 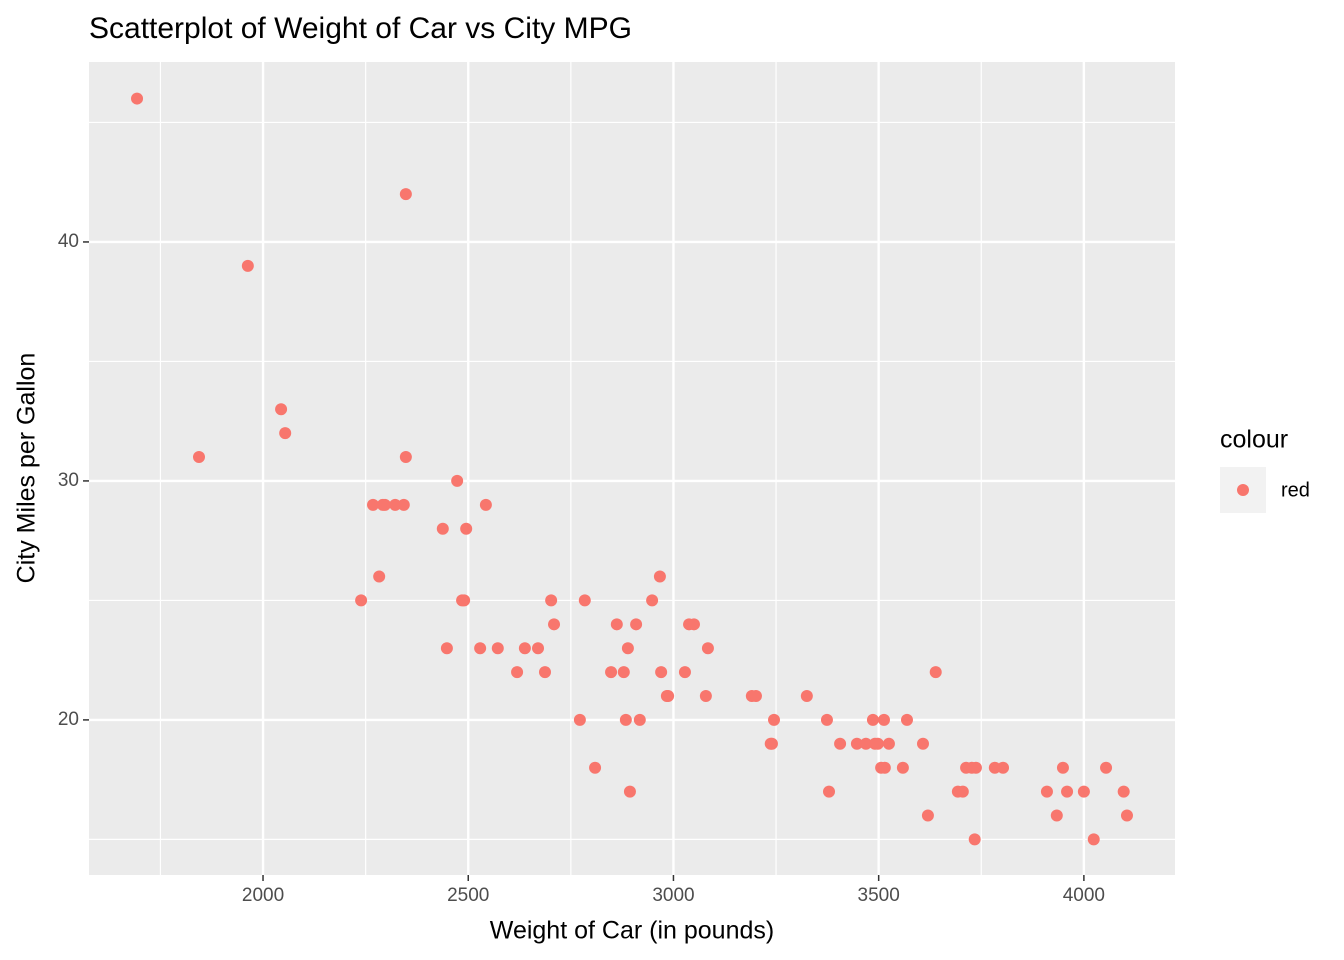 What do you see at coordinates (360, 28) in the screenshot?
I see `chart-title: Scatterplot of Weight of Car vs City MPG` at bounding box center [360, 28].